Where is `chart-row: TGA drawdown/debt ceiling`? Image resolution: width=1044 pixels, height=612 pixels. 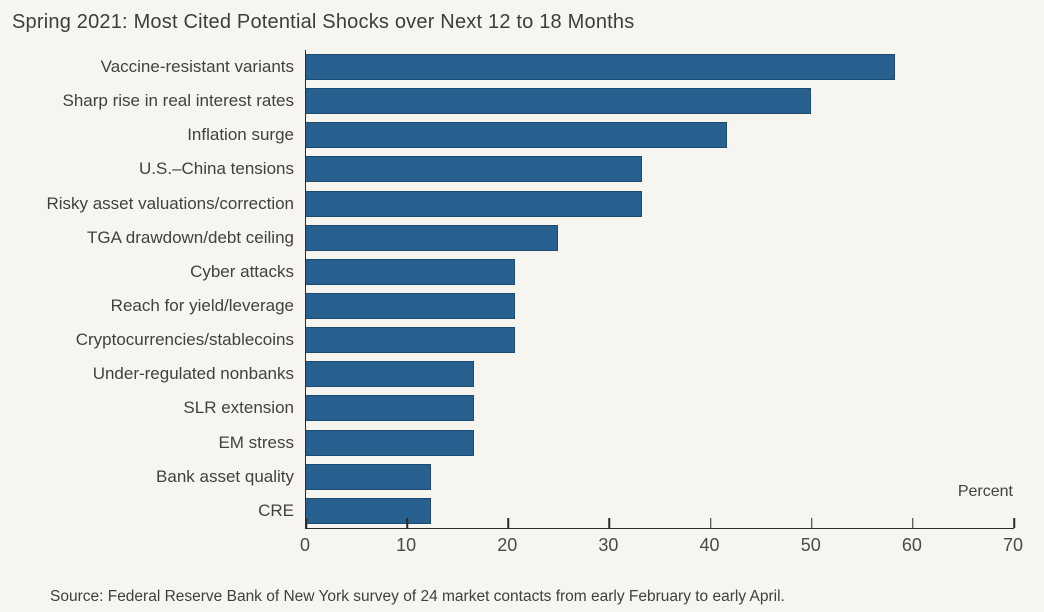
chart-row: TGA drawdown/debt ceiling is located at coordinates (506, 238).